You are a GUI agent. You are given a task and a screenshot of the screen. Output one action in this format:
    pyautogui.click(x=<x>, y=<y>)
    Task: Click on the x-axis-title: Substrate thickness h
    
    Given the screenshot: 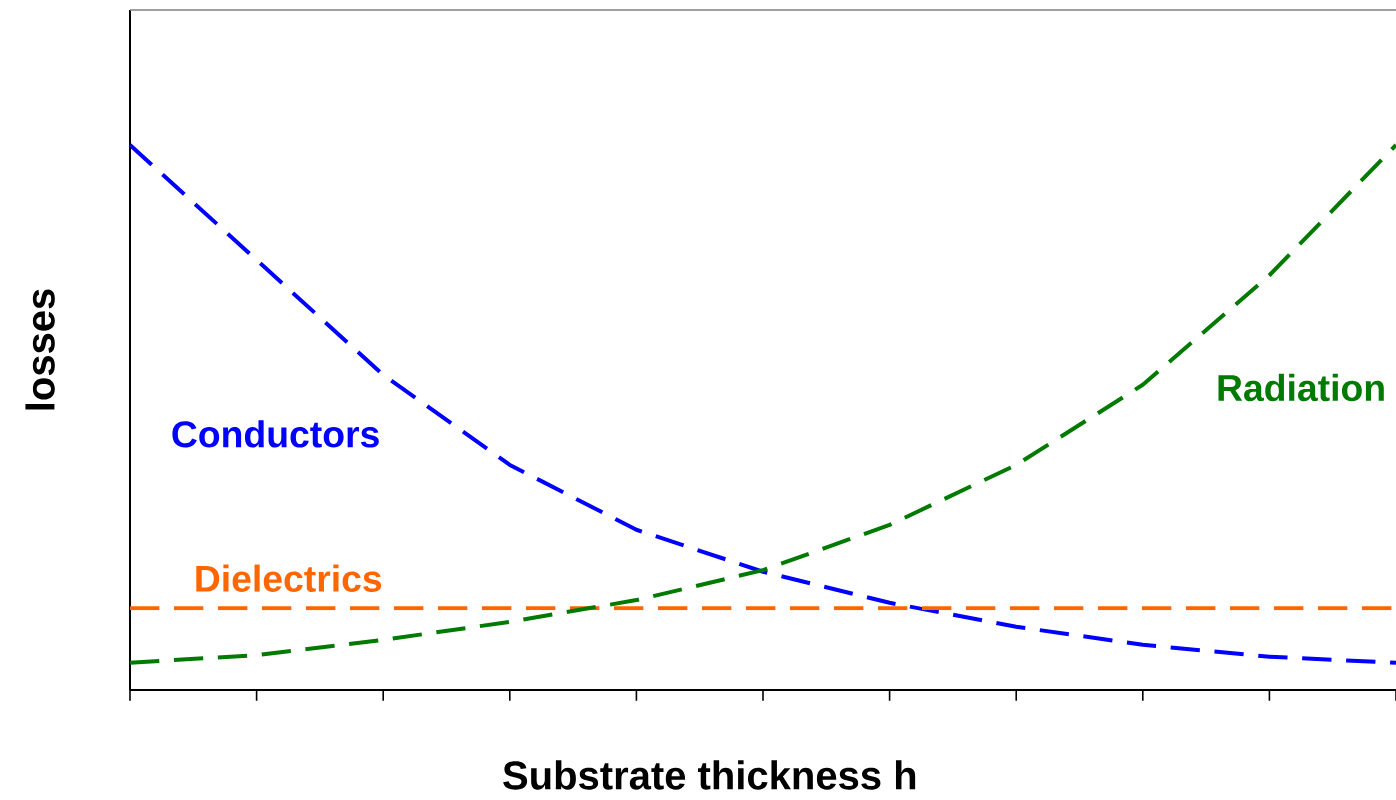 What is the action you would take?
    pyautogui.click(x=709, y=775)
    